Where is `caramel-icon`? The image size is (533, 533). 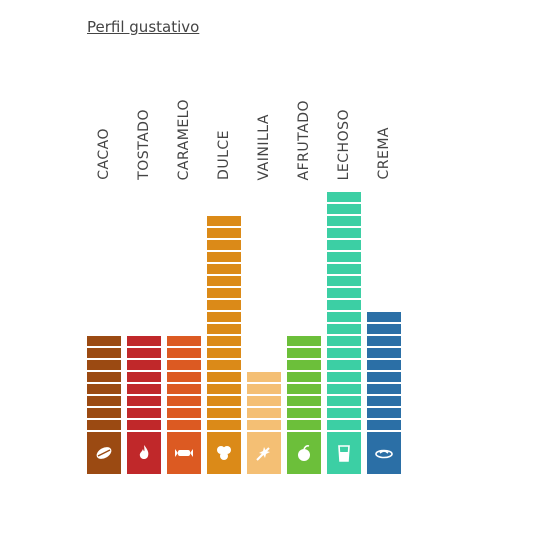
caramel-icon is located at coordinates (184, 453).